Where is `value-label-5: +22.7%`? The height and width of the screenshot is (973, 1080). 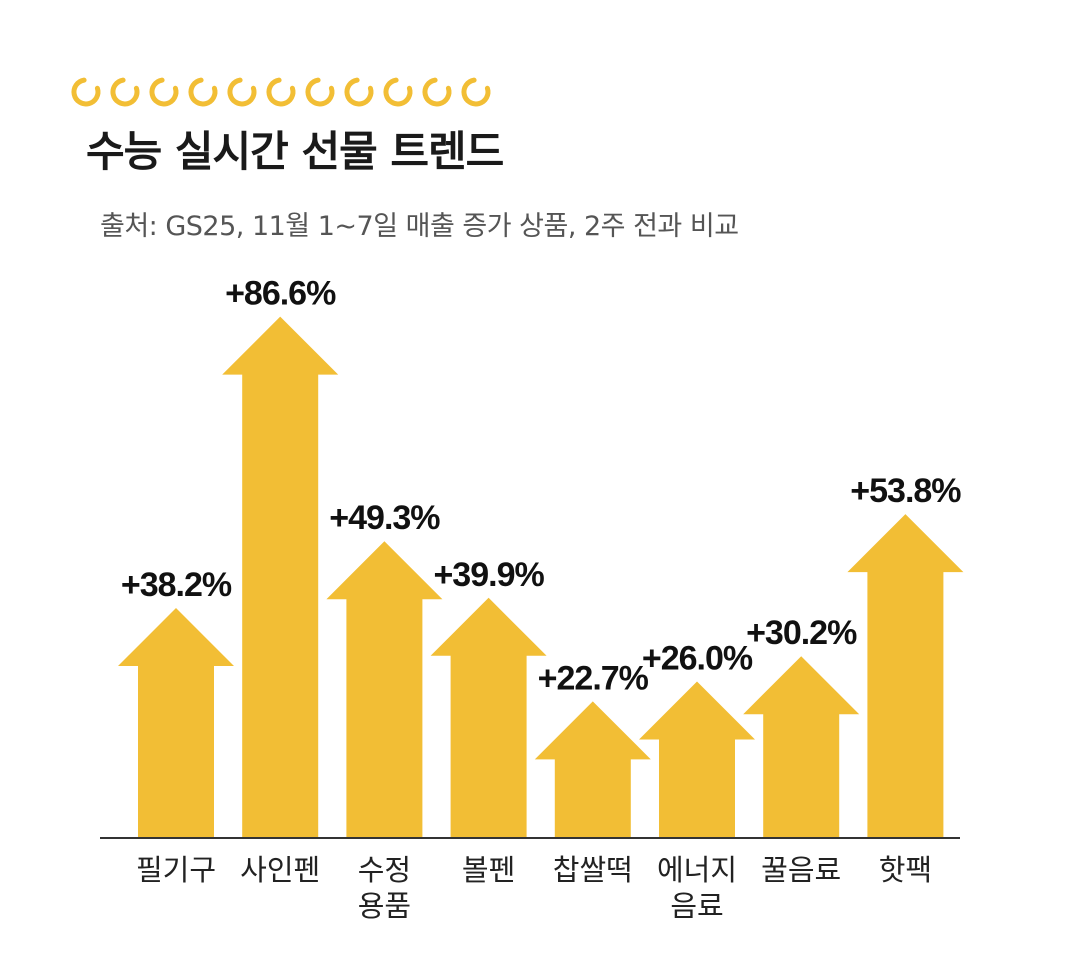 value-label-5: +22.7% is located at coordinates (593, 678).